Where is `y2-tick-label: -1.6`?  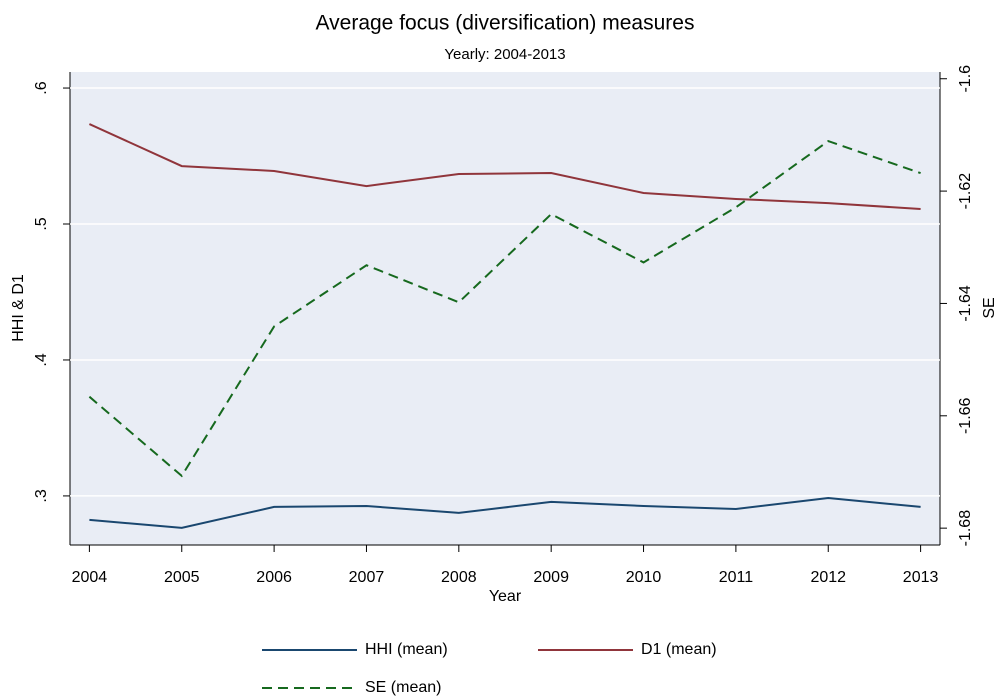
y2-tick-label: -1.6 is located at coordinates (965, 79).